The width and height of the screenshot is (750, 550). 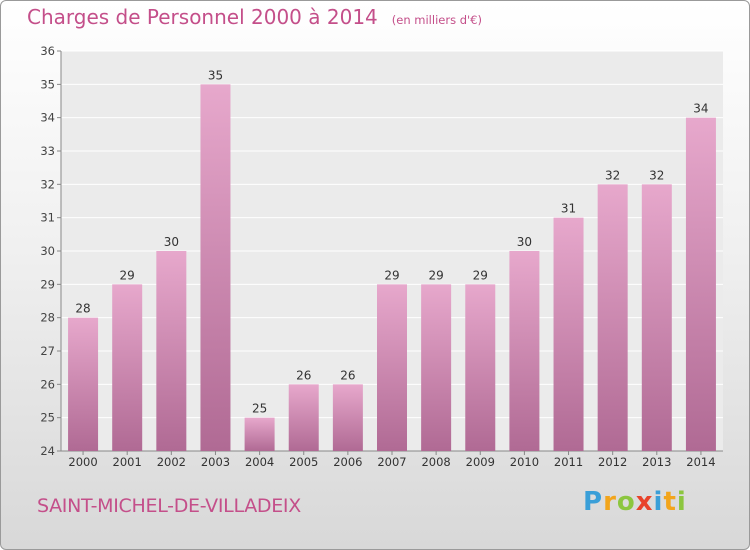 What do you see at coordinates (568, 209) in the screenshot?
I see `data-label: 31` at bounding box center [568, 209].